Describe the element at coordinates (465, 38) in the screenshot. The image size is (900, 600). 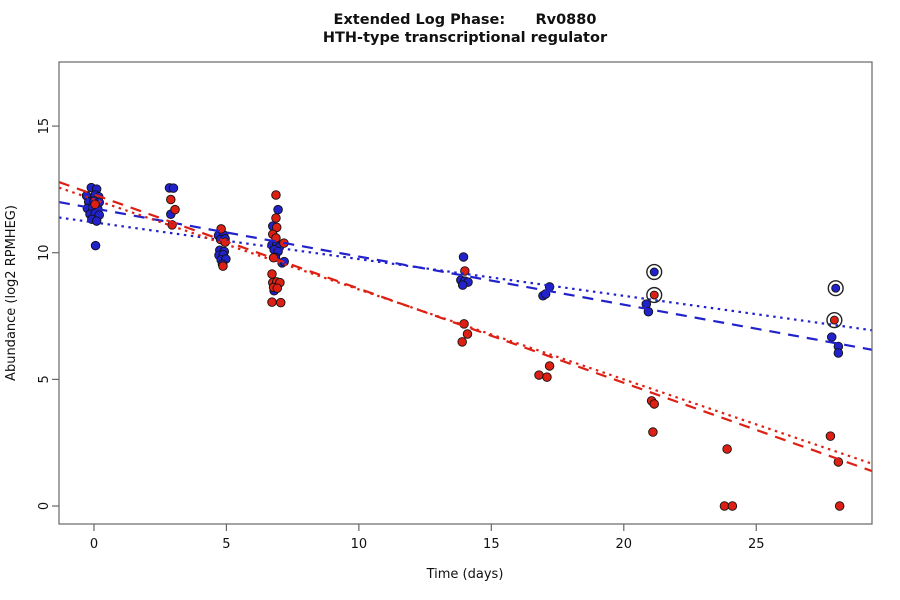
I see `chart-subtitle: HTH-type transcriptional regulator` at that location.